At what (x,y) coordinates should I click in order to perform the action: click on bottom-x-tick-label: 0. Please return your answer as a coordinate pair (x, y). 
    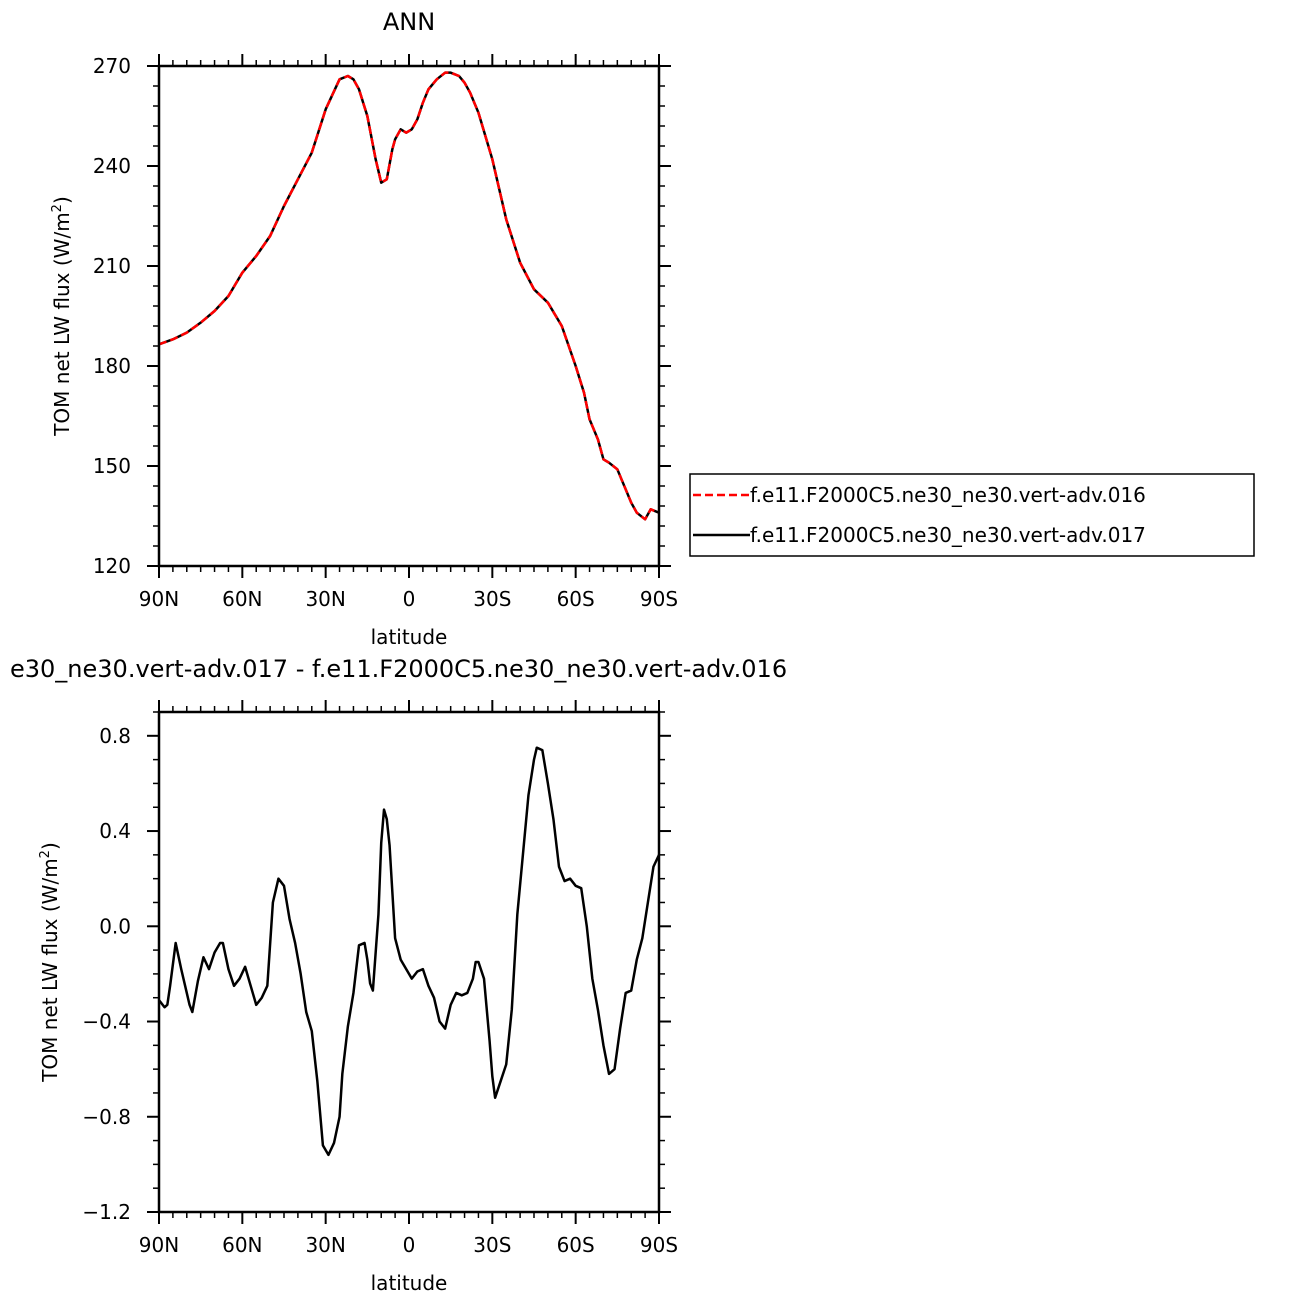
    Looking at the image, I should click on (409, 1245).